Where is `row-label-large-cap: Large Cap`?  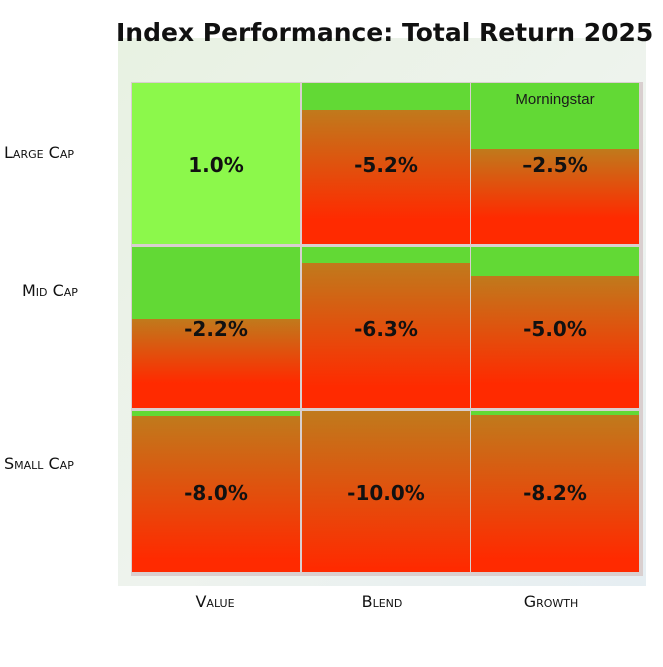
row-label-large-cap: Large Cap is located at coordinates (39, 152).